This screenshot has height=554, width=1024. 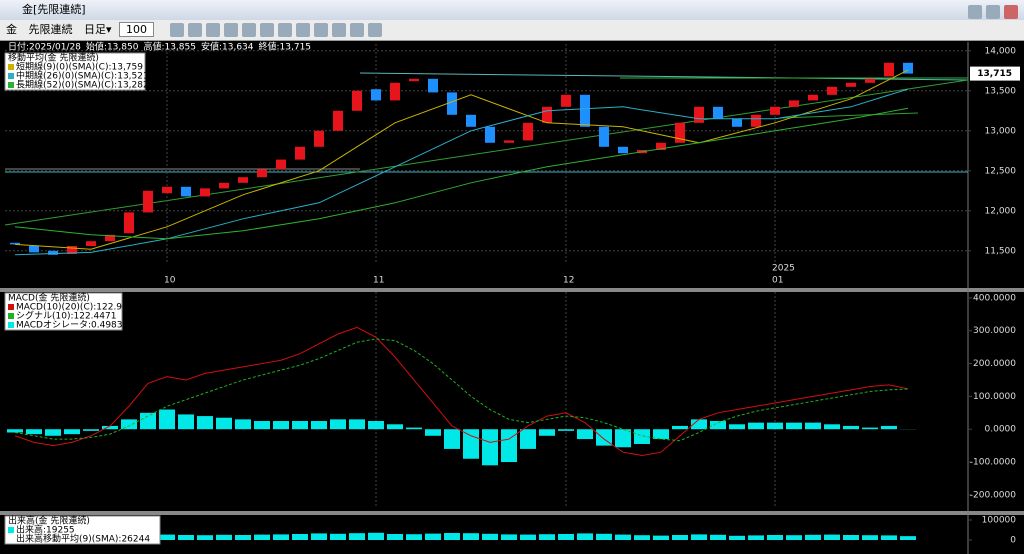 What do you see at coordinates (95, 29) in the screenshot?
I see `period: 日足` at bounding box center [95, 29].